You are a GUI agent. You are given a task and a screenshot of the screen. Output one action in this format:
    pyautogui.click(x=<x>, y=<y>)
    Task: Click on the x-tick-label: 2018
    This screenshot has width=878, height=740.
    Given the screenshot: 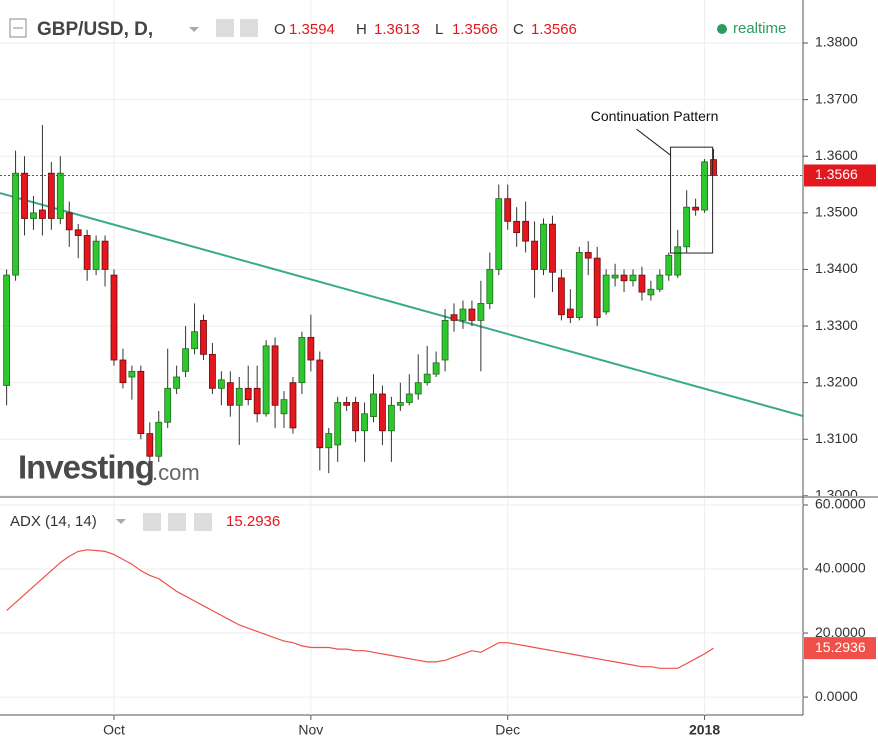 What is the action you would take?
    pyautogui.click(x=704, y=730)
    